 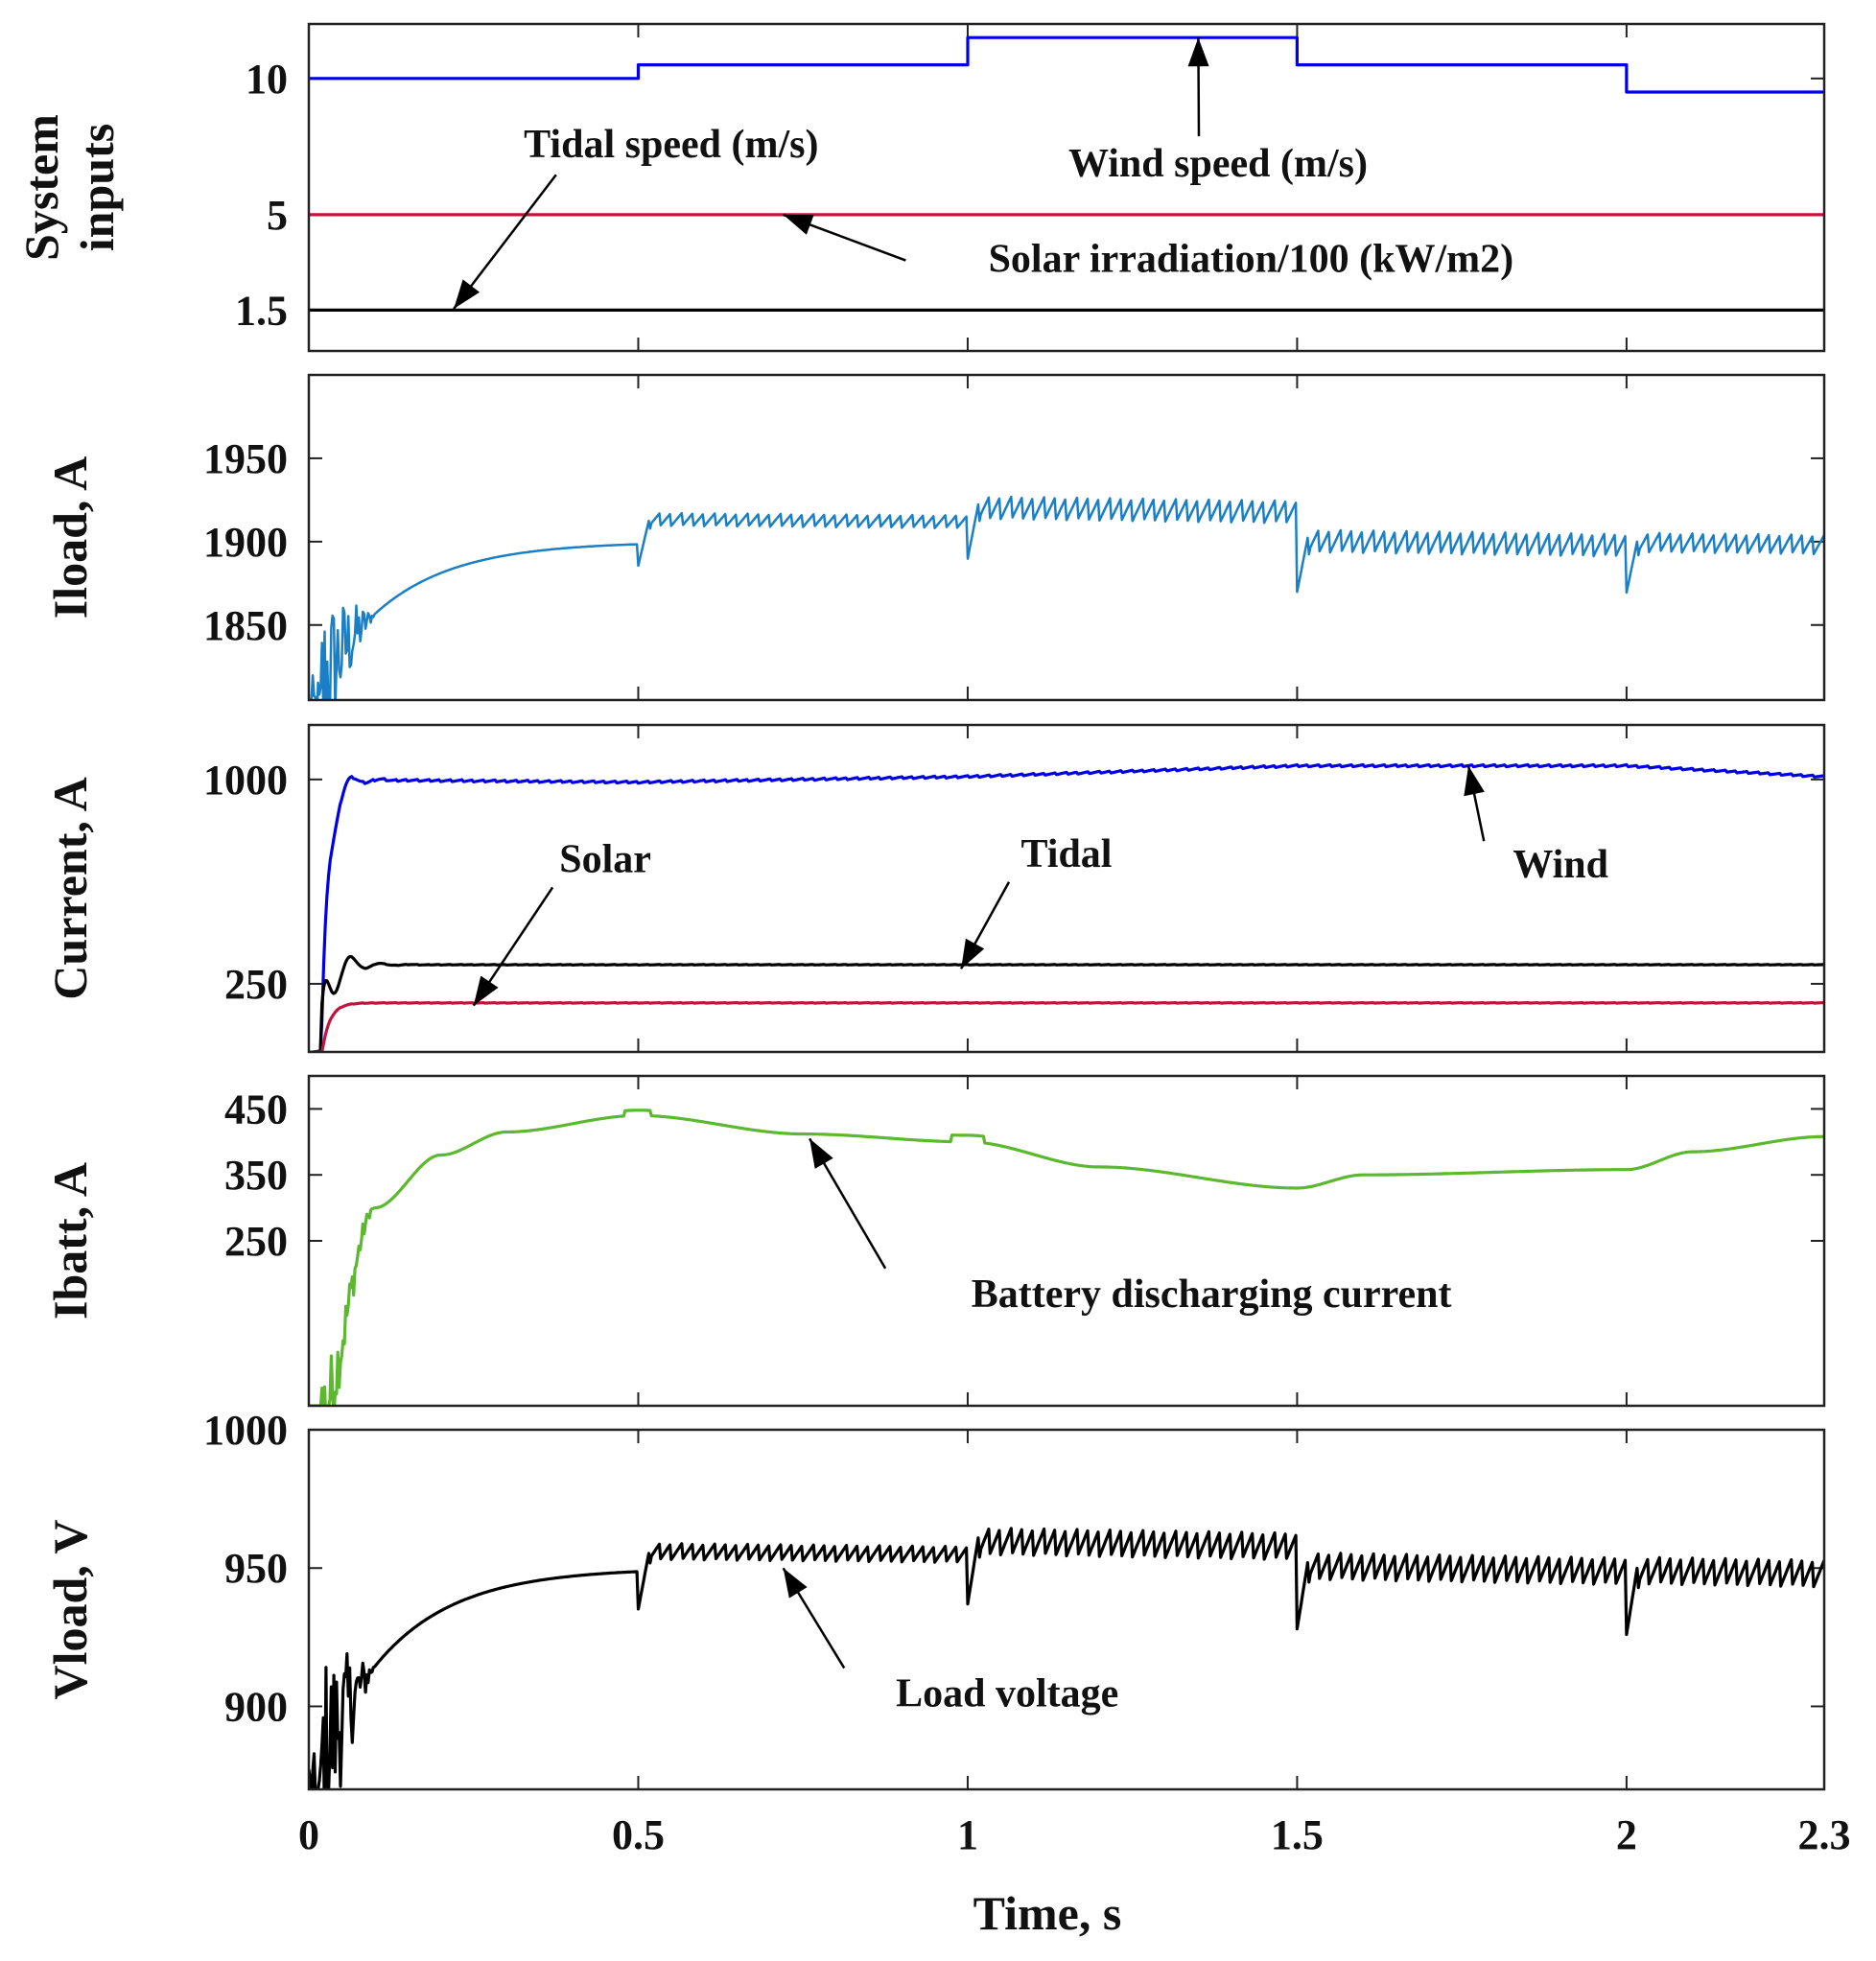 I want to click on annotation-label: Battery discharging current, so click(x=1212, y=1294).